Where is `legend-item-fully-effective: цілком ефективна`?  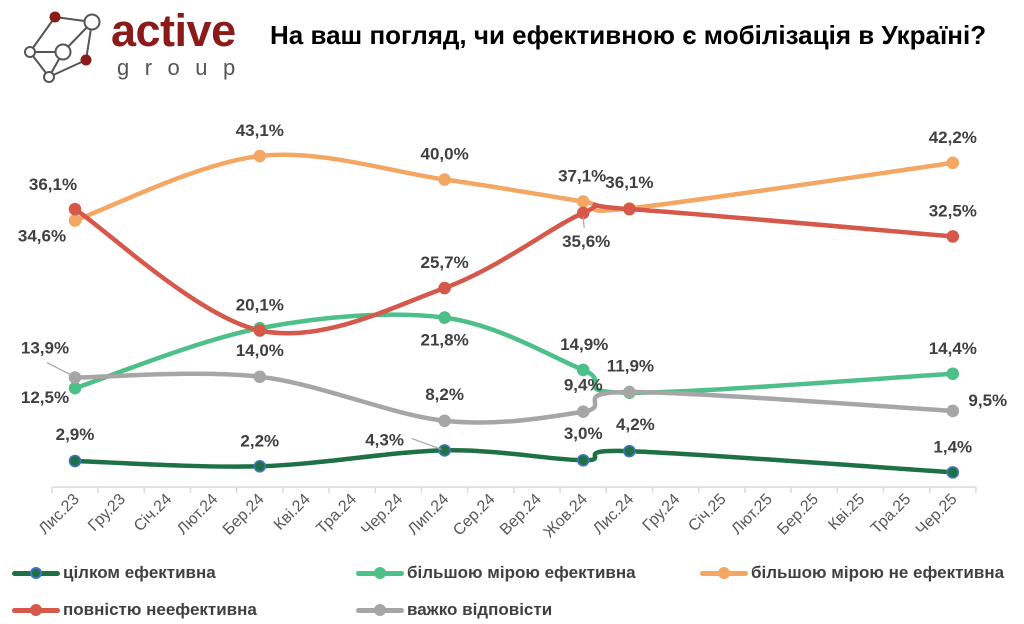
legend-item-fully-effective: цілком ефективна is located at coordinates (114, 573).